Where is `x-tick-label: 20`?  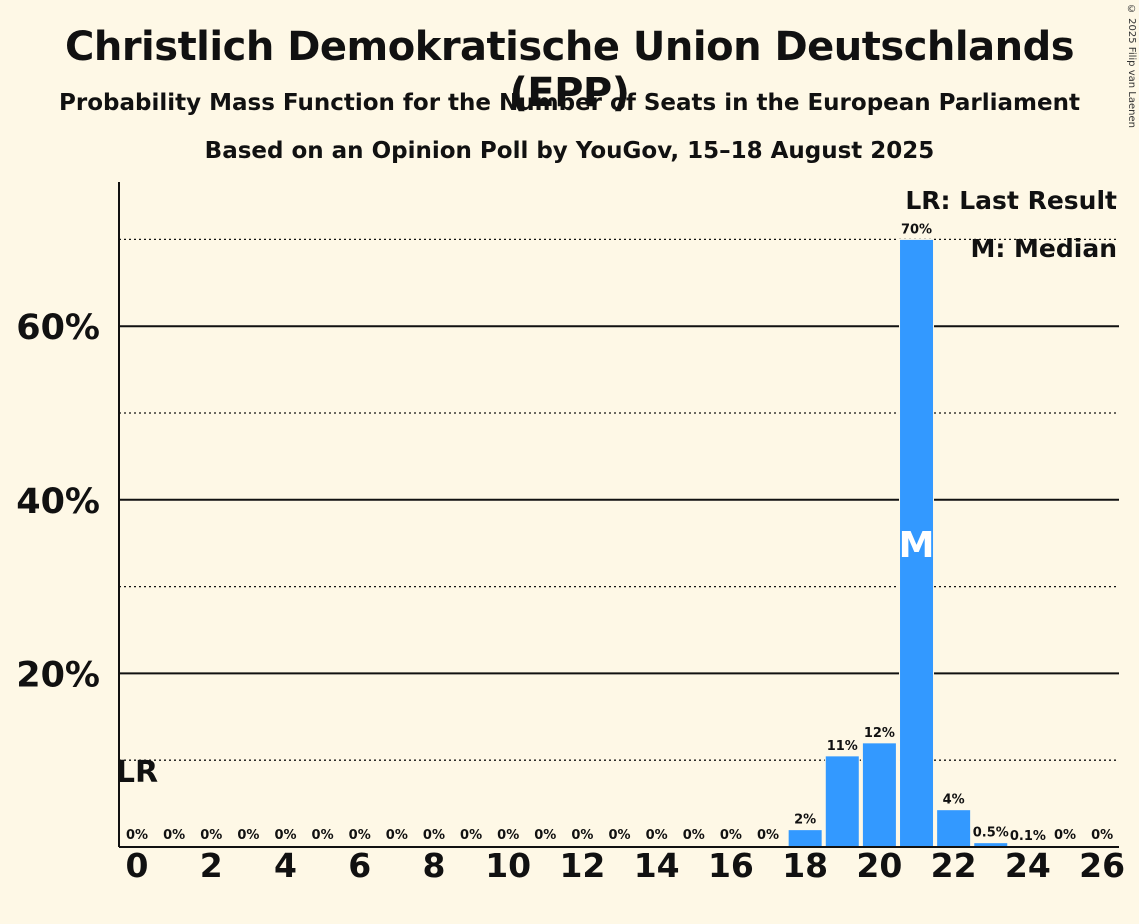
x-tick-label: 20 is located at coordinates (879, 865).